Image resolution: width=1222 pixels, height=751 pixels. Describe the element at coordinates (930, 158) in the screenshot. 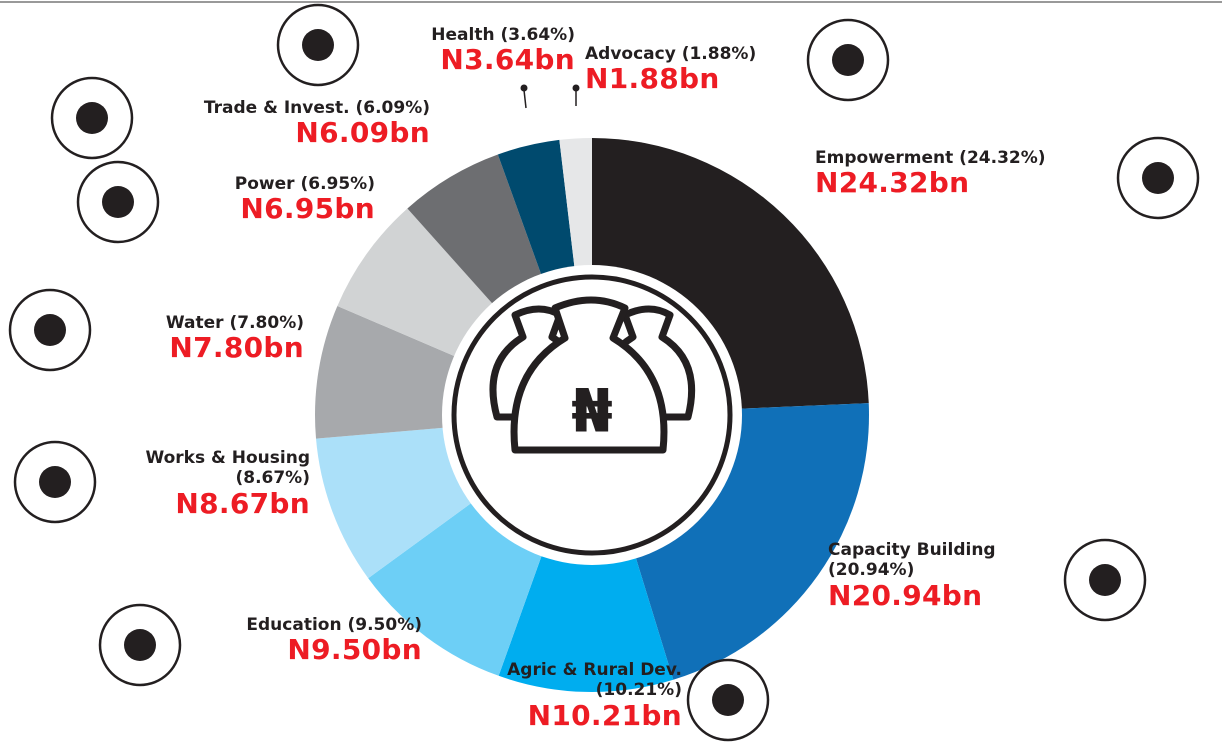

I see `category-name: Empowerment (24.32%)` at that location.